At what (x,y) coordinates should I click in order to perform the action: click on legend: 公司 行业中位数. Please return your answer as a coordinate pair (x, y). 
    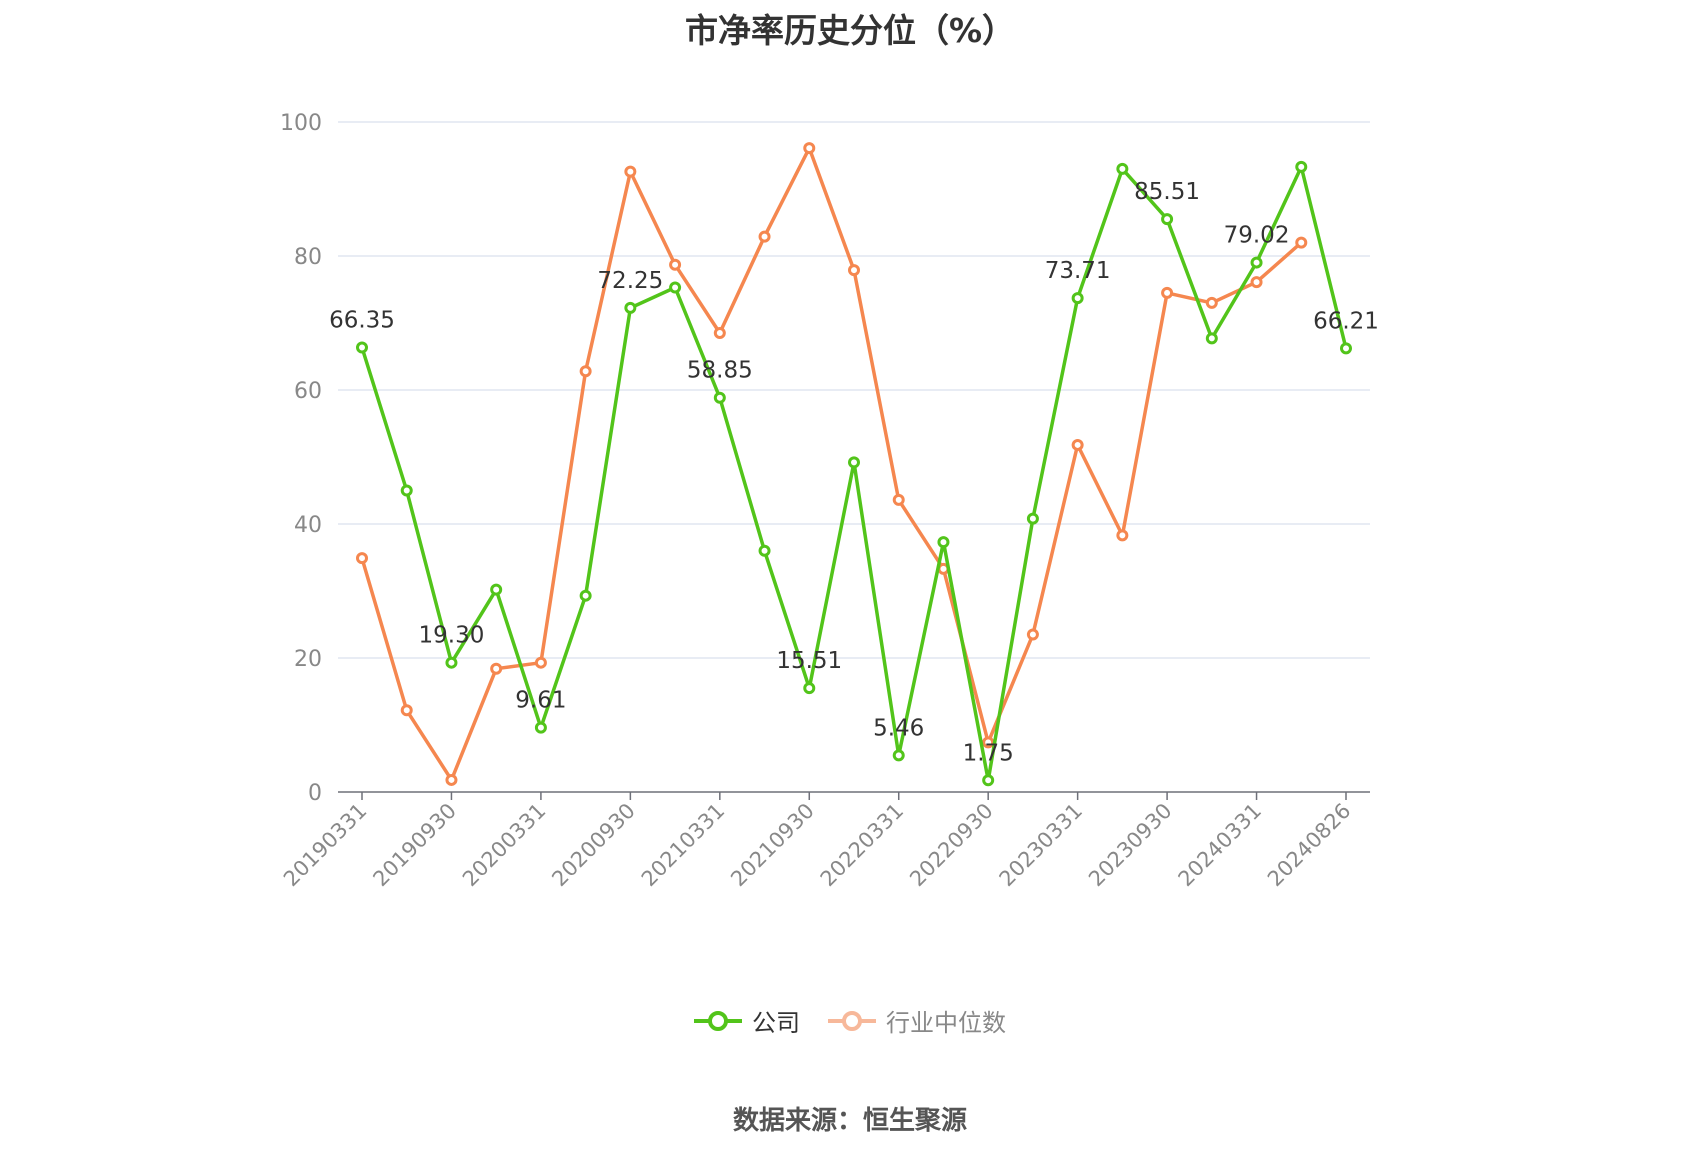
    Looking at the image, I should click on (850, 1020).